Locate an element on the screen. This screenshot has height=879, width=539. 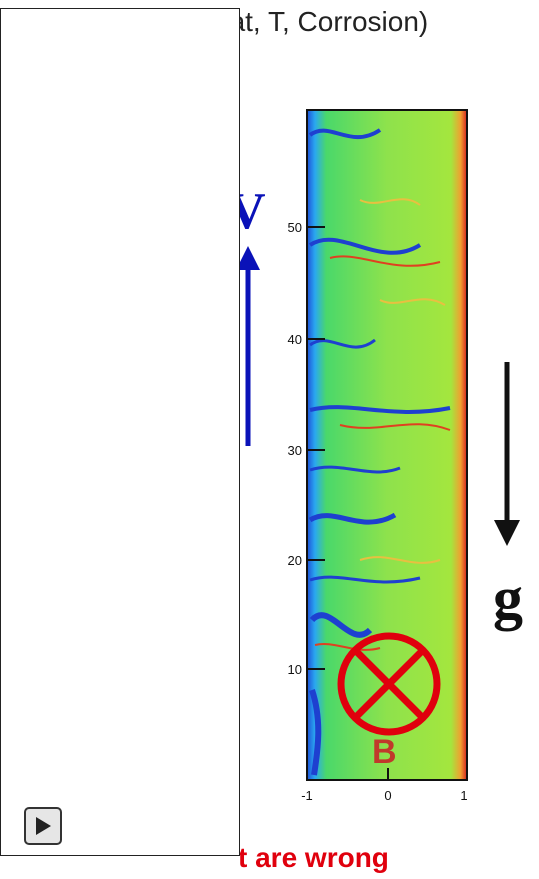
y-tick-30: 30 is located at coordinates (295, 450).